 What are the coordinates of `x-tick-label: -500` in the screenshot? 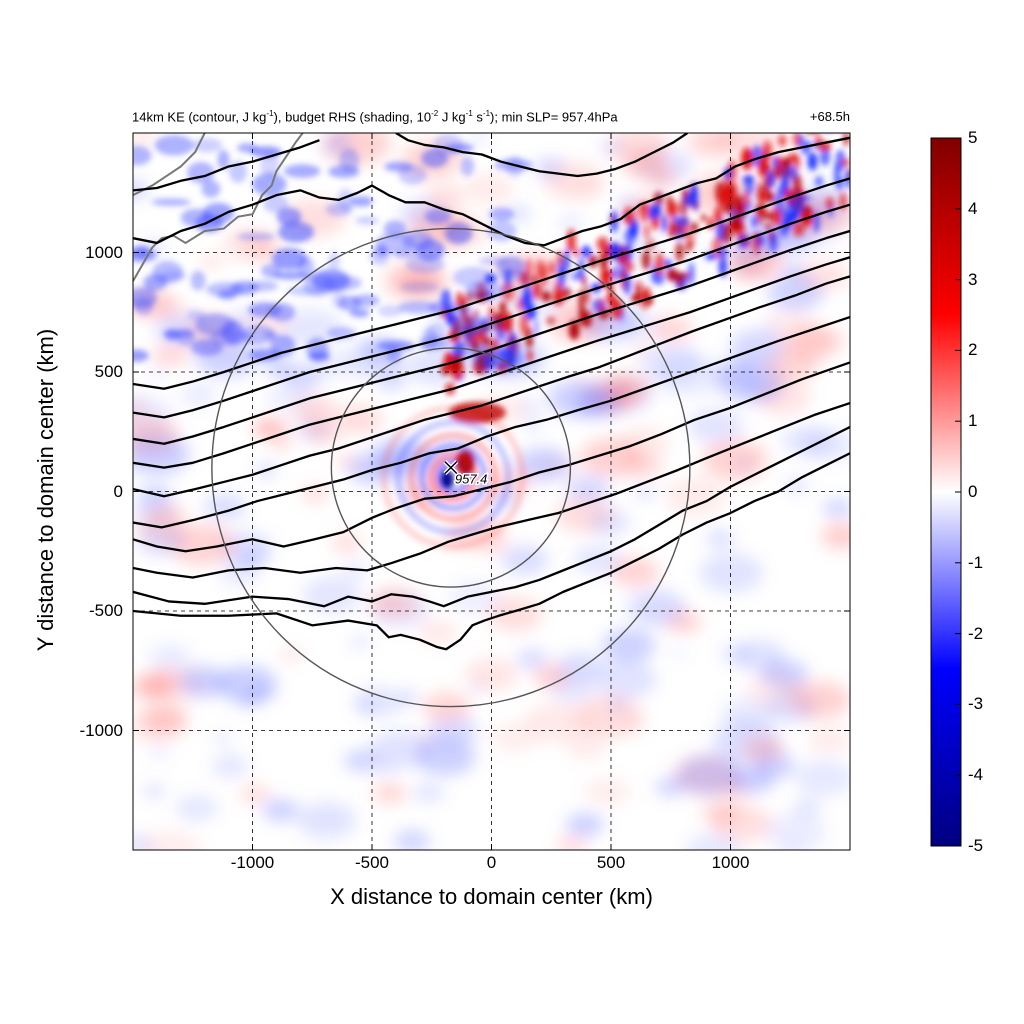 It's located at (372, 862).